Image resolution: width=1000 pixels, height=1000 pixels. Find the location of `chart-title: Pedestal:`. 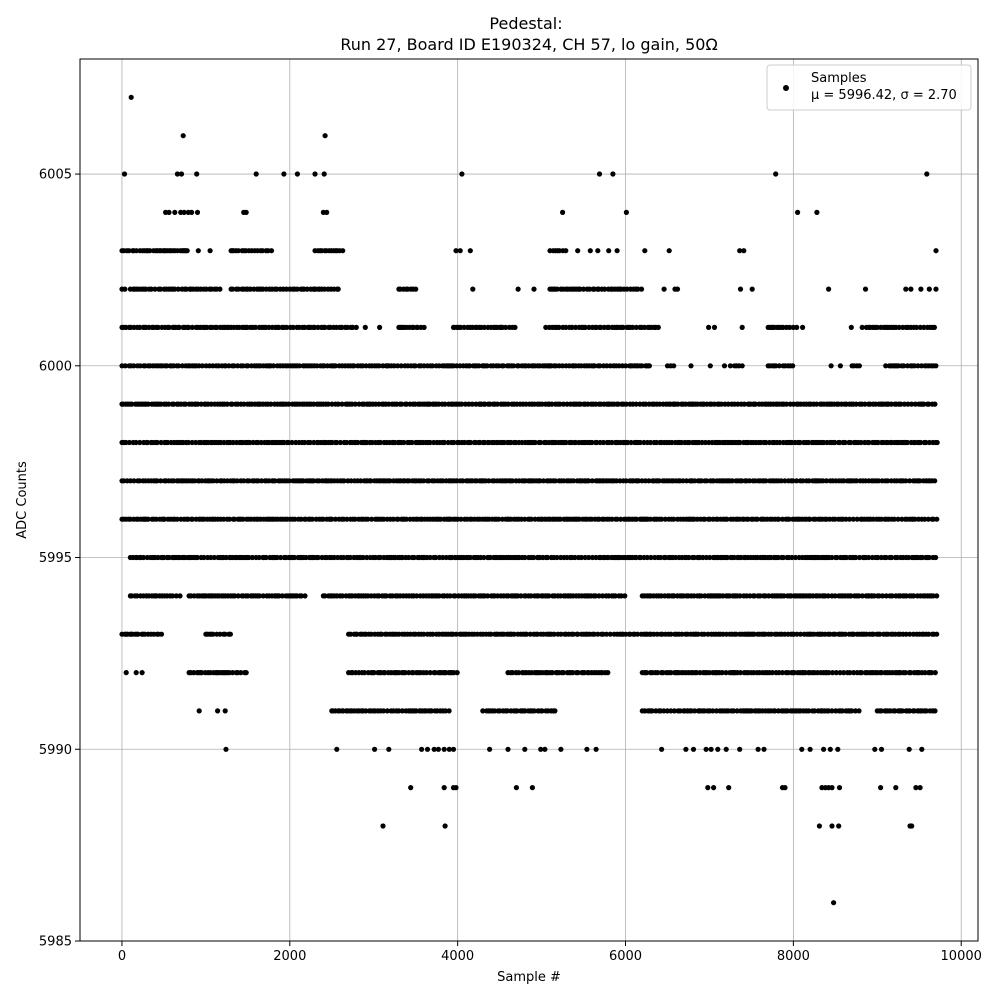

chart-title: Pedestal: is located at coordinates (525, 23).